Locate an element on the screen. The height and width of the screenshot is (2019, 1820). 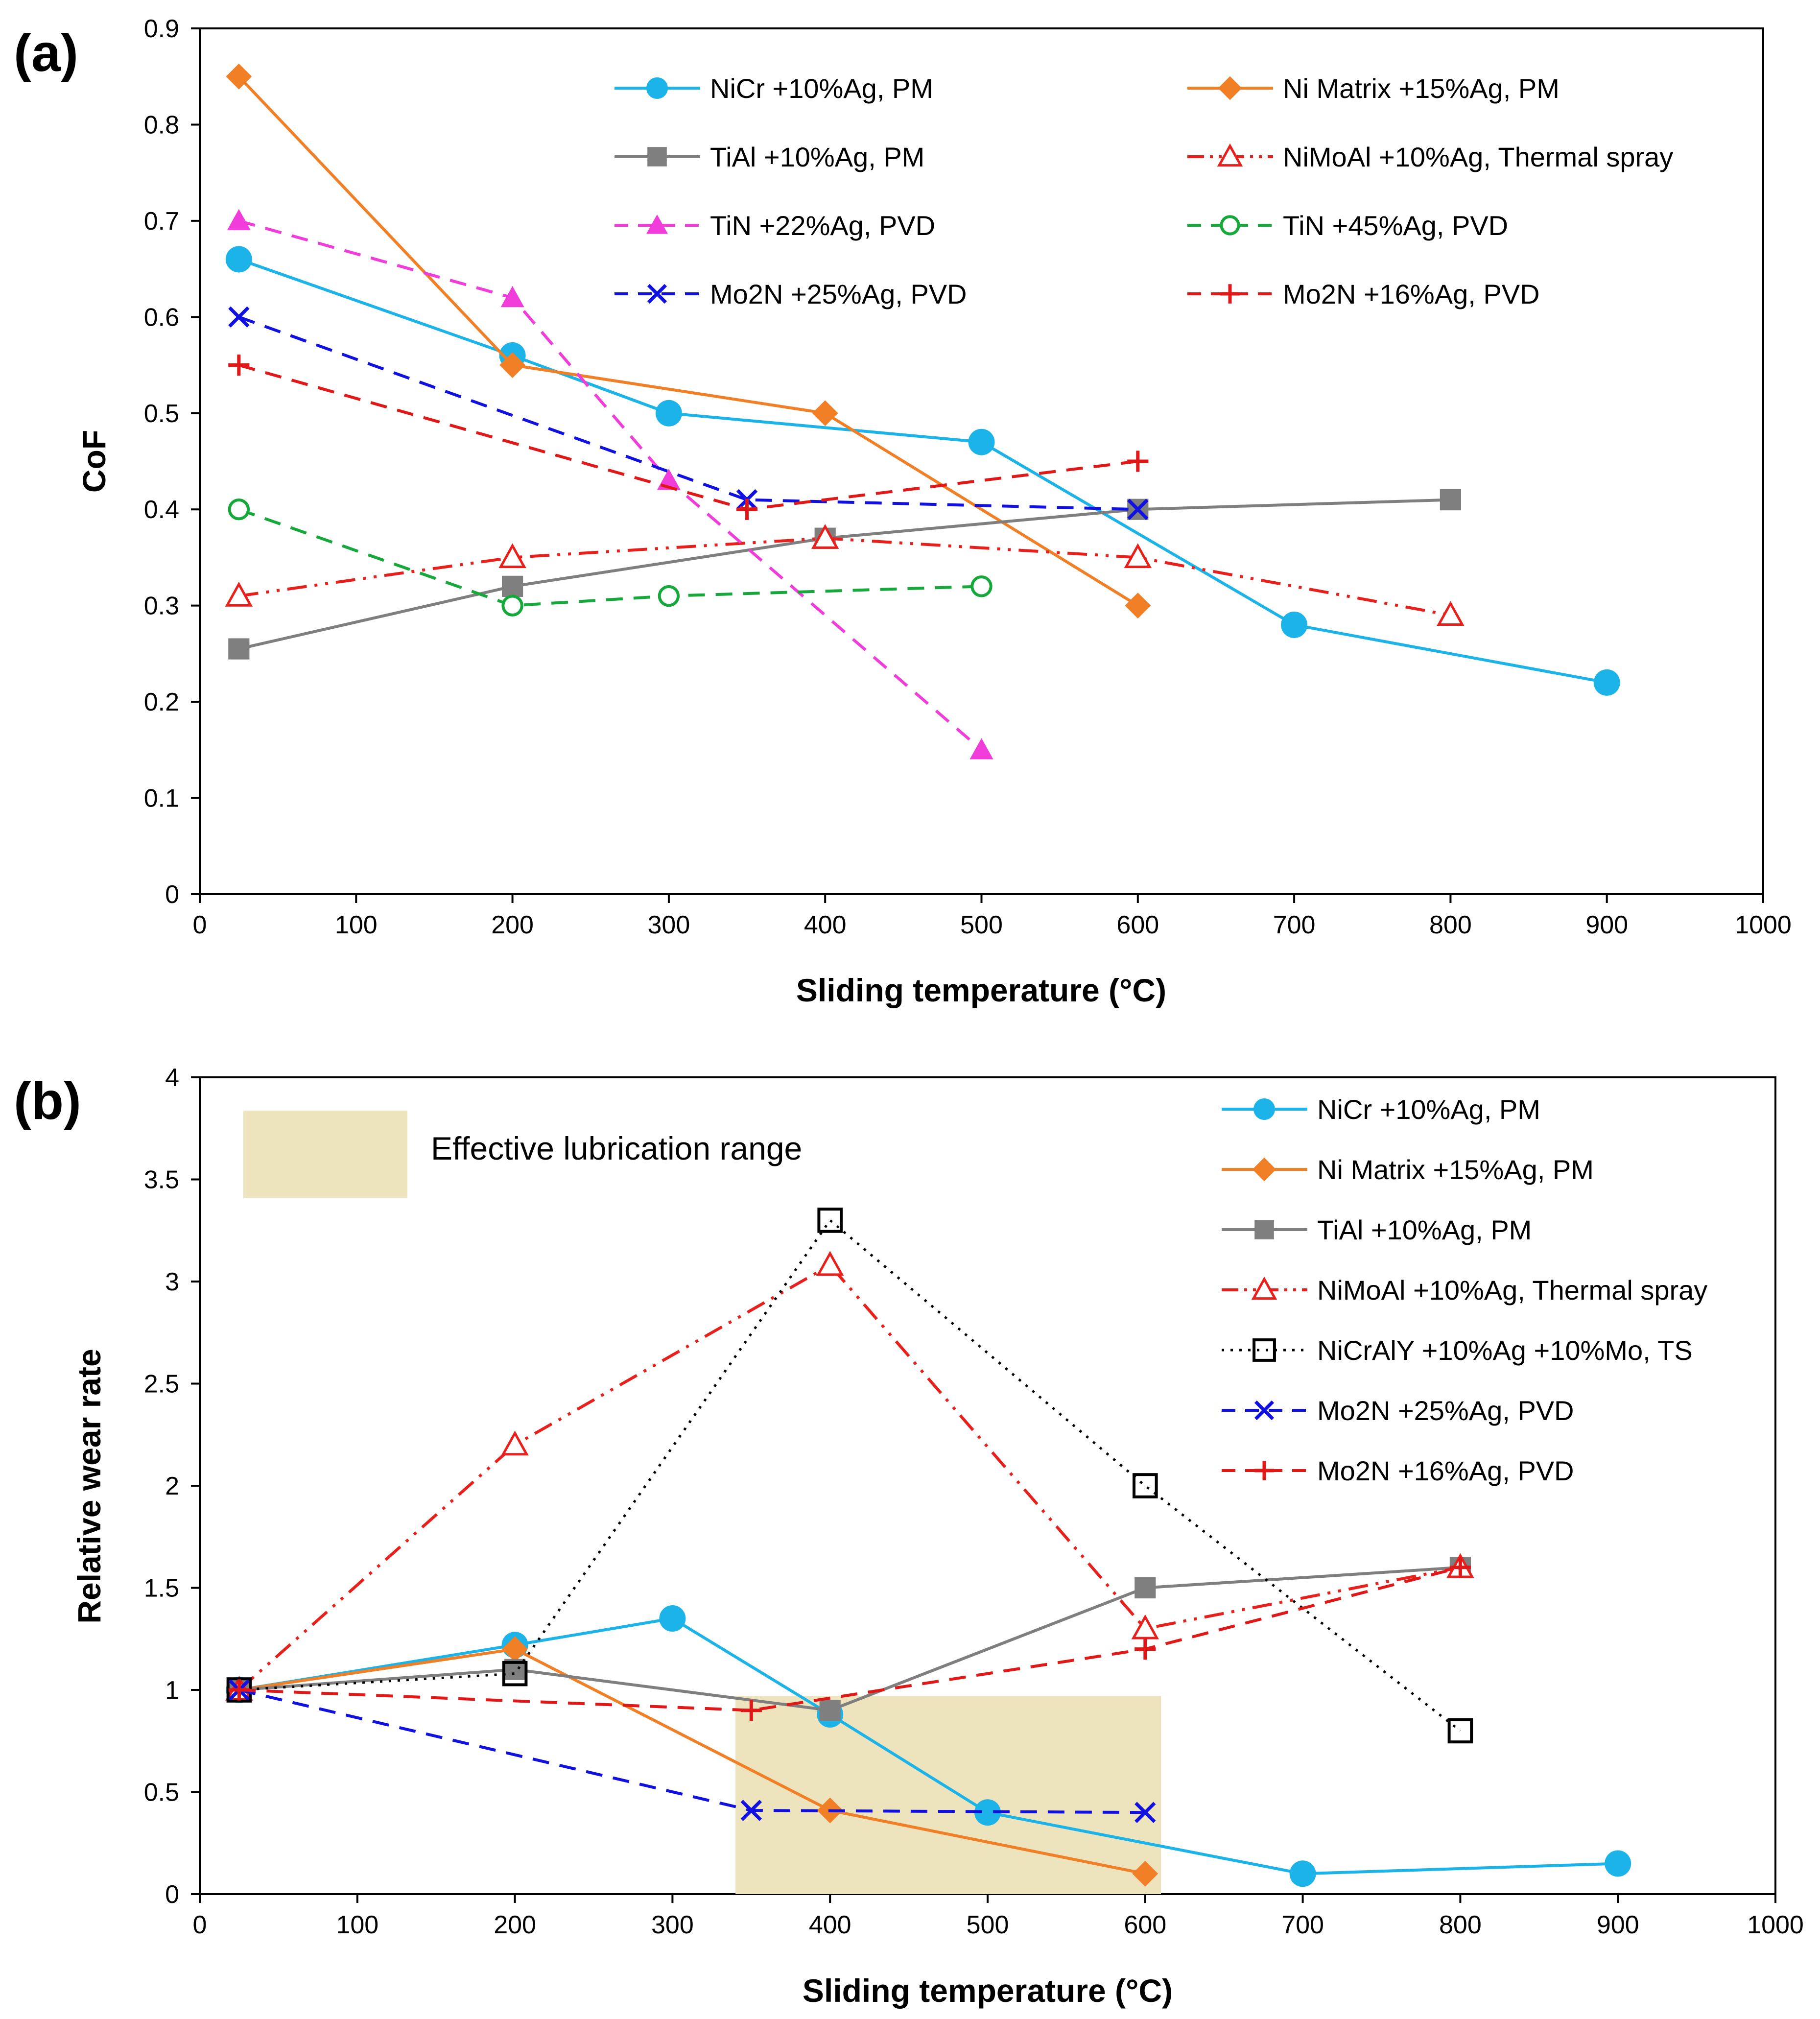
a-series-ni-matrix-15-ag-pm is located at coordinates (688, 341).